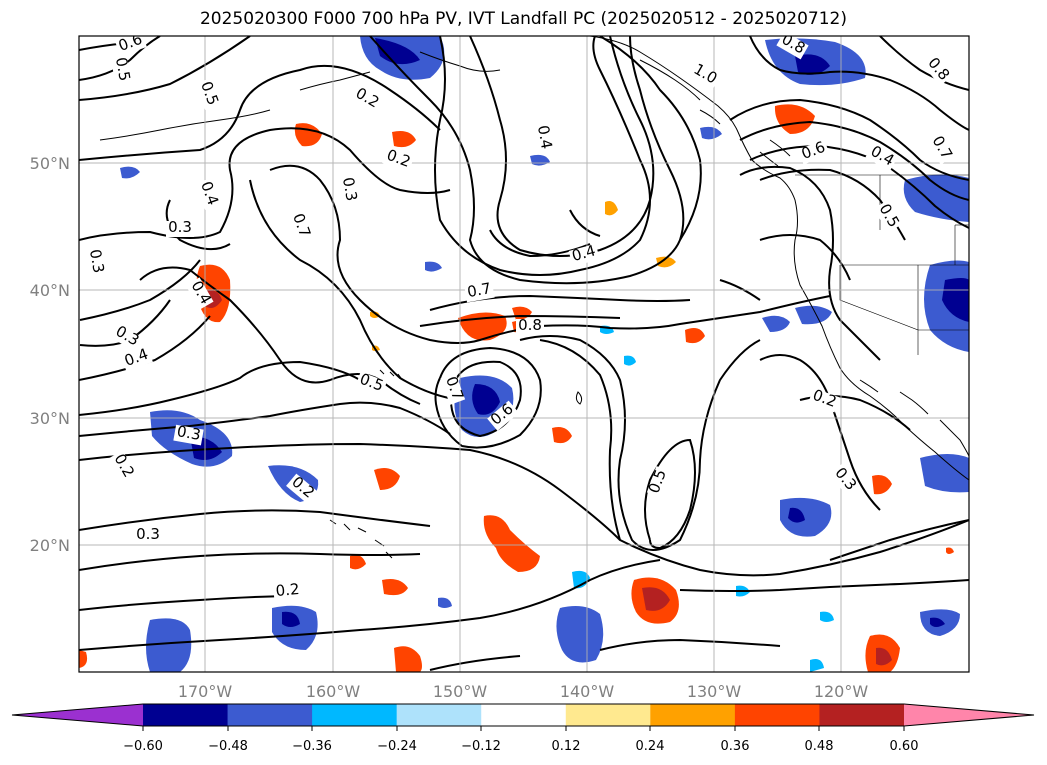  I want to click on colorbar-under-triangle, so click(77, 715).